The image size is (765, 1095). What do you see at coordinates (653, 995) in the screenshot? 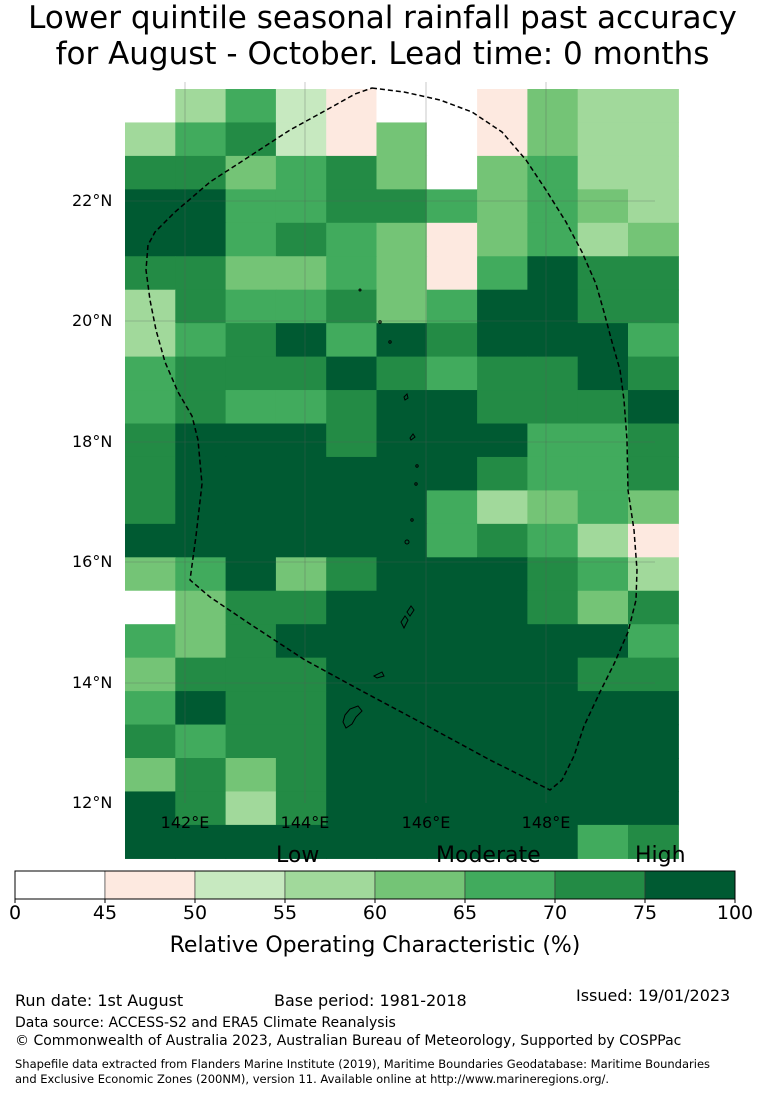
I see `issued-date: Issued: 19/01/2023` at bounding box center [653, 995].